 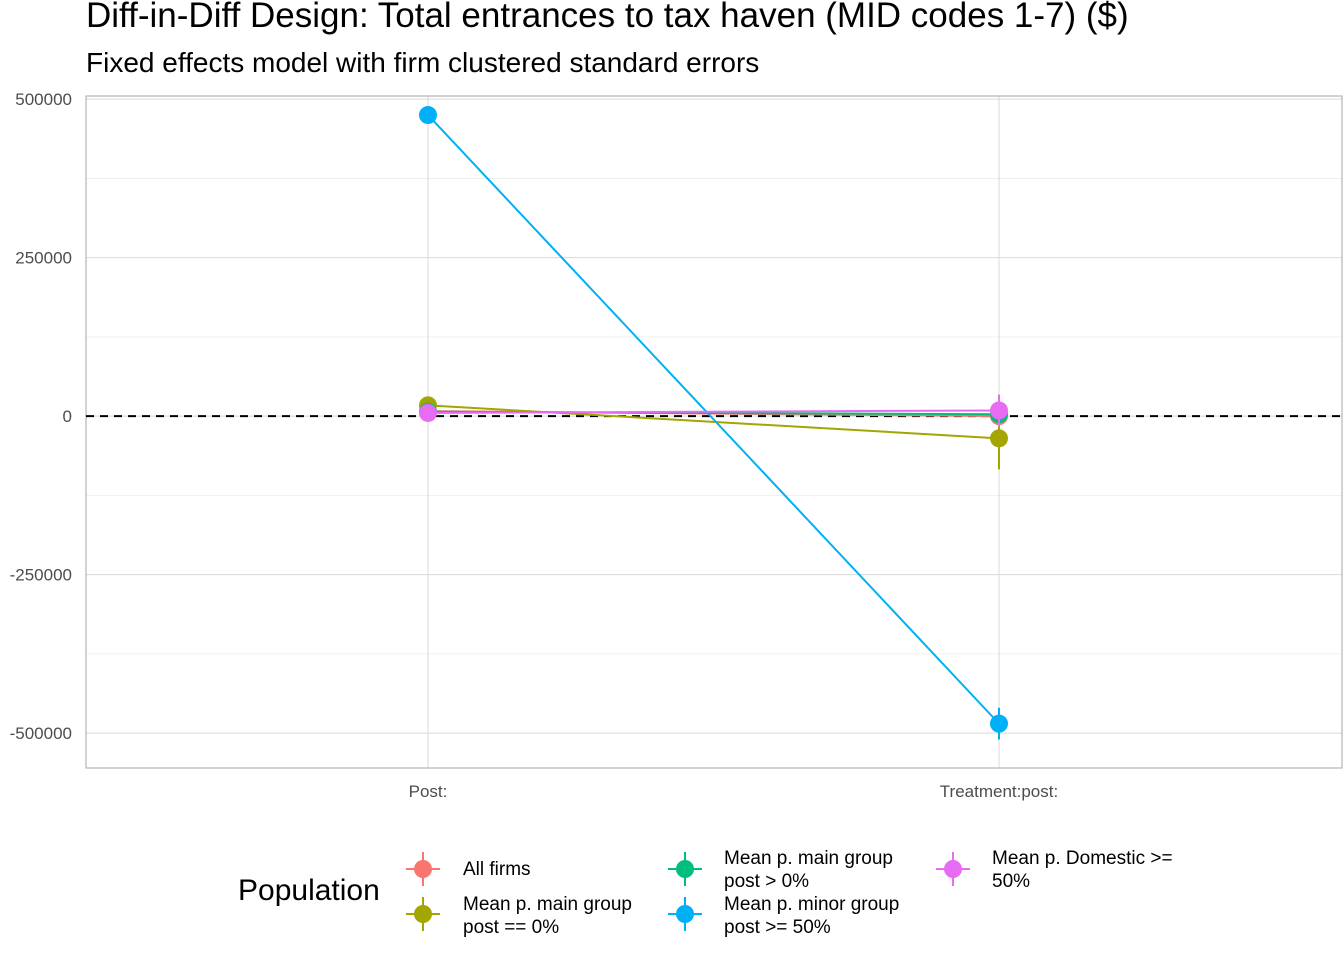 I want to click on legend-label: Mean p. main group post > 0%, so click(x=808, y=870).